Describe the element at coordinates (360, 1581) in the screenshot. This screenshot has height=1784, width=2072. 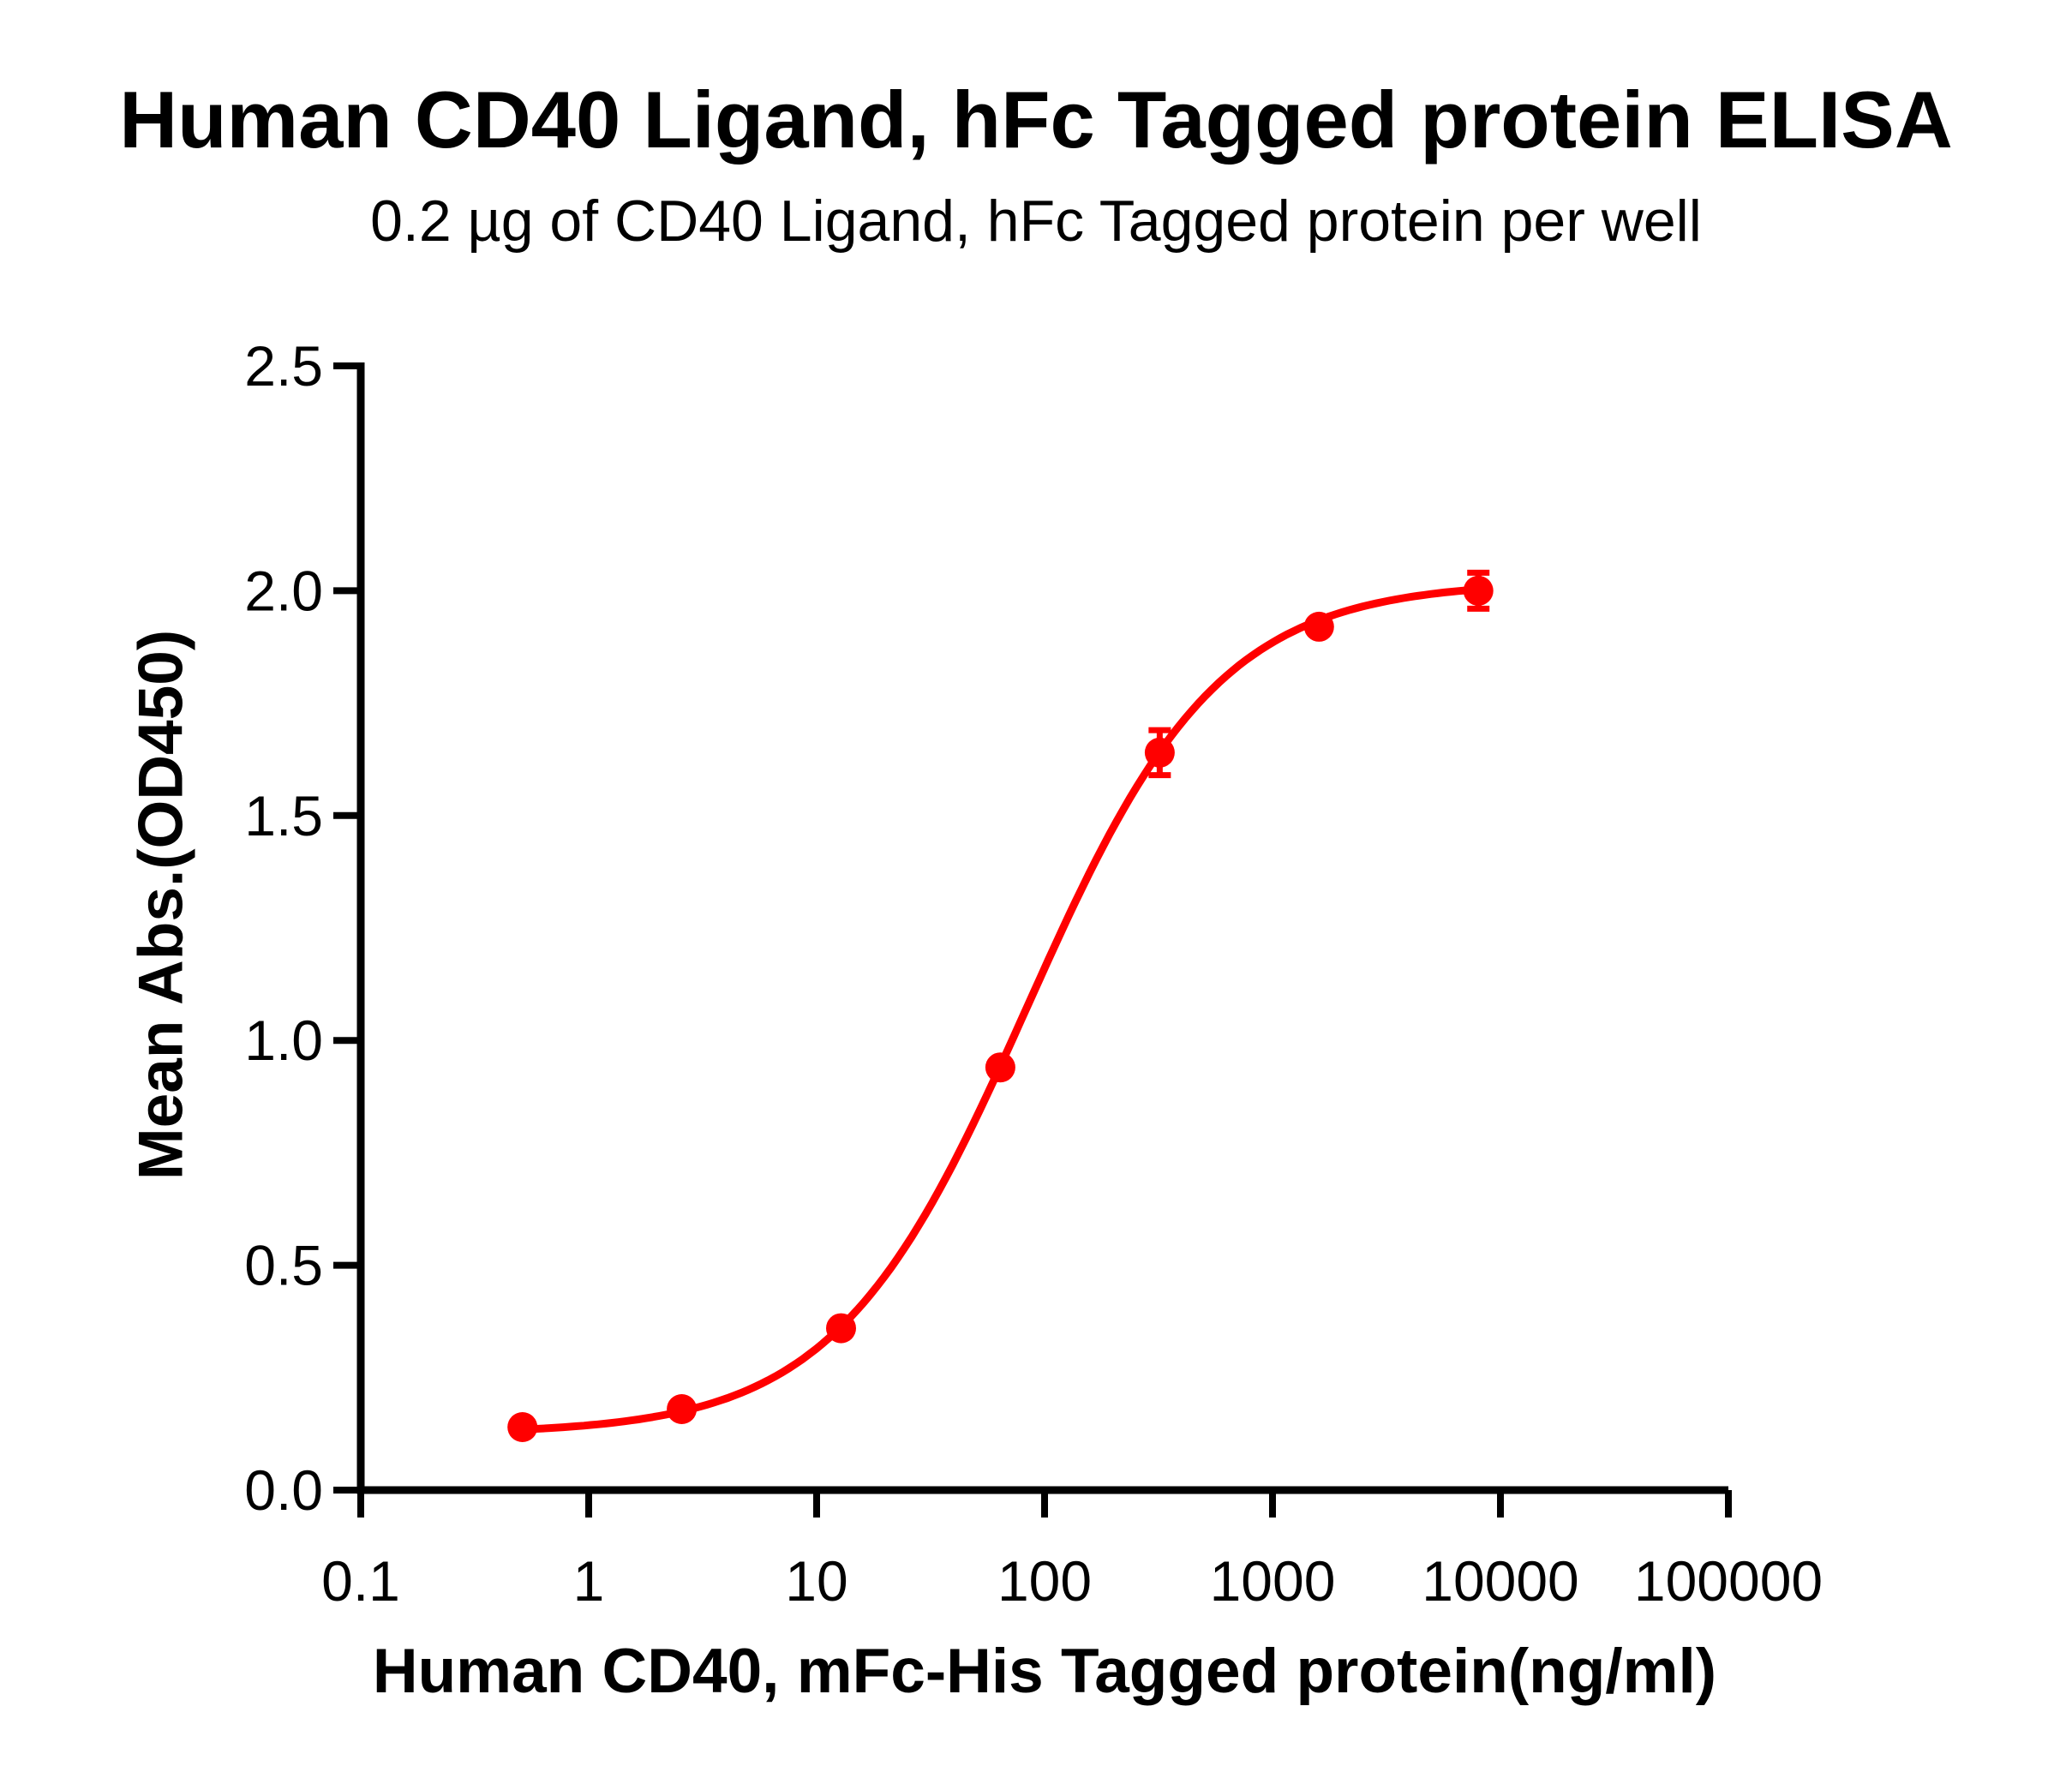
I see `x-tick-label: 0.1` at that location.